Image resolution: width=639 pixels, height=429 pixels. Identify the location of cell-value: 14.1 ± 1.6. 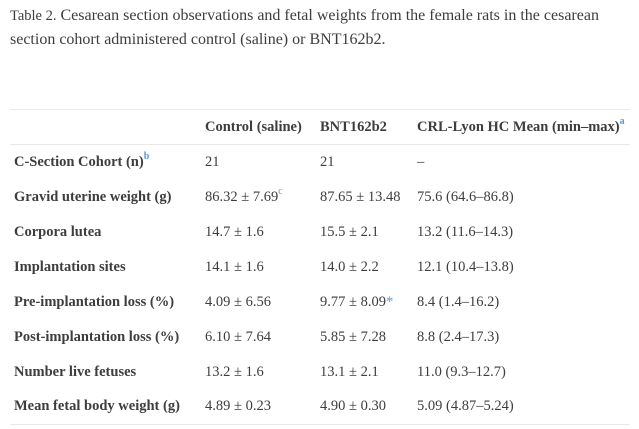
(234, 266).